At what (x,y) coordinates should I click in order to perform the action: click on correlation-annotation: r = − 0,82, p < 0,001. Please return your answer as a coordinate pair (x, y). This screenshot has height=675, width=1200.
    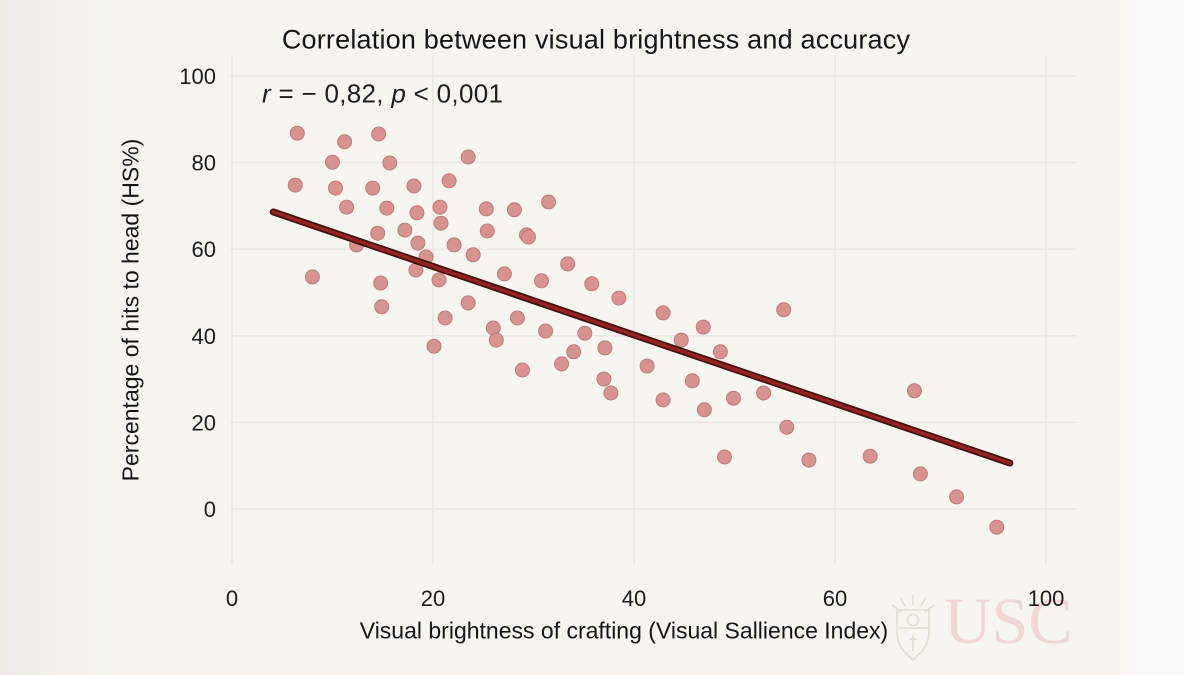
    Looking at the image, I should click on (382, 94).